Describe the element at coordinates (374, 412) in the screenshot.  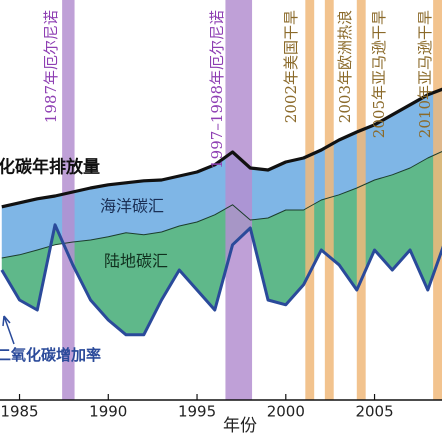
I see `x-tick-label: 2005` at that location.